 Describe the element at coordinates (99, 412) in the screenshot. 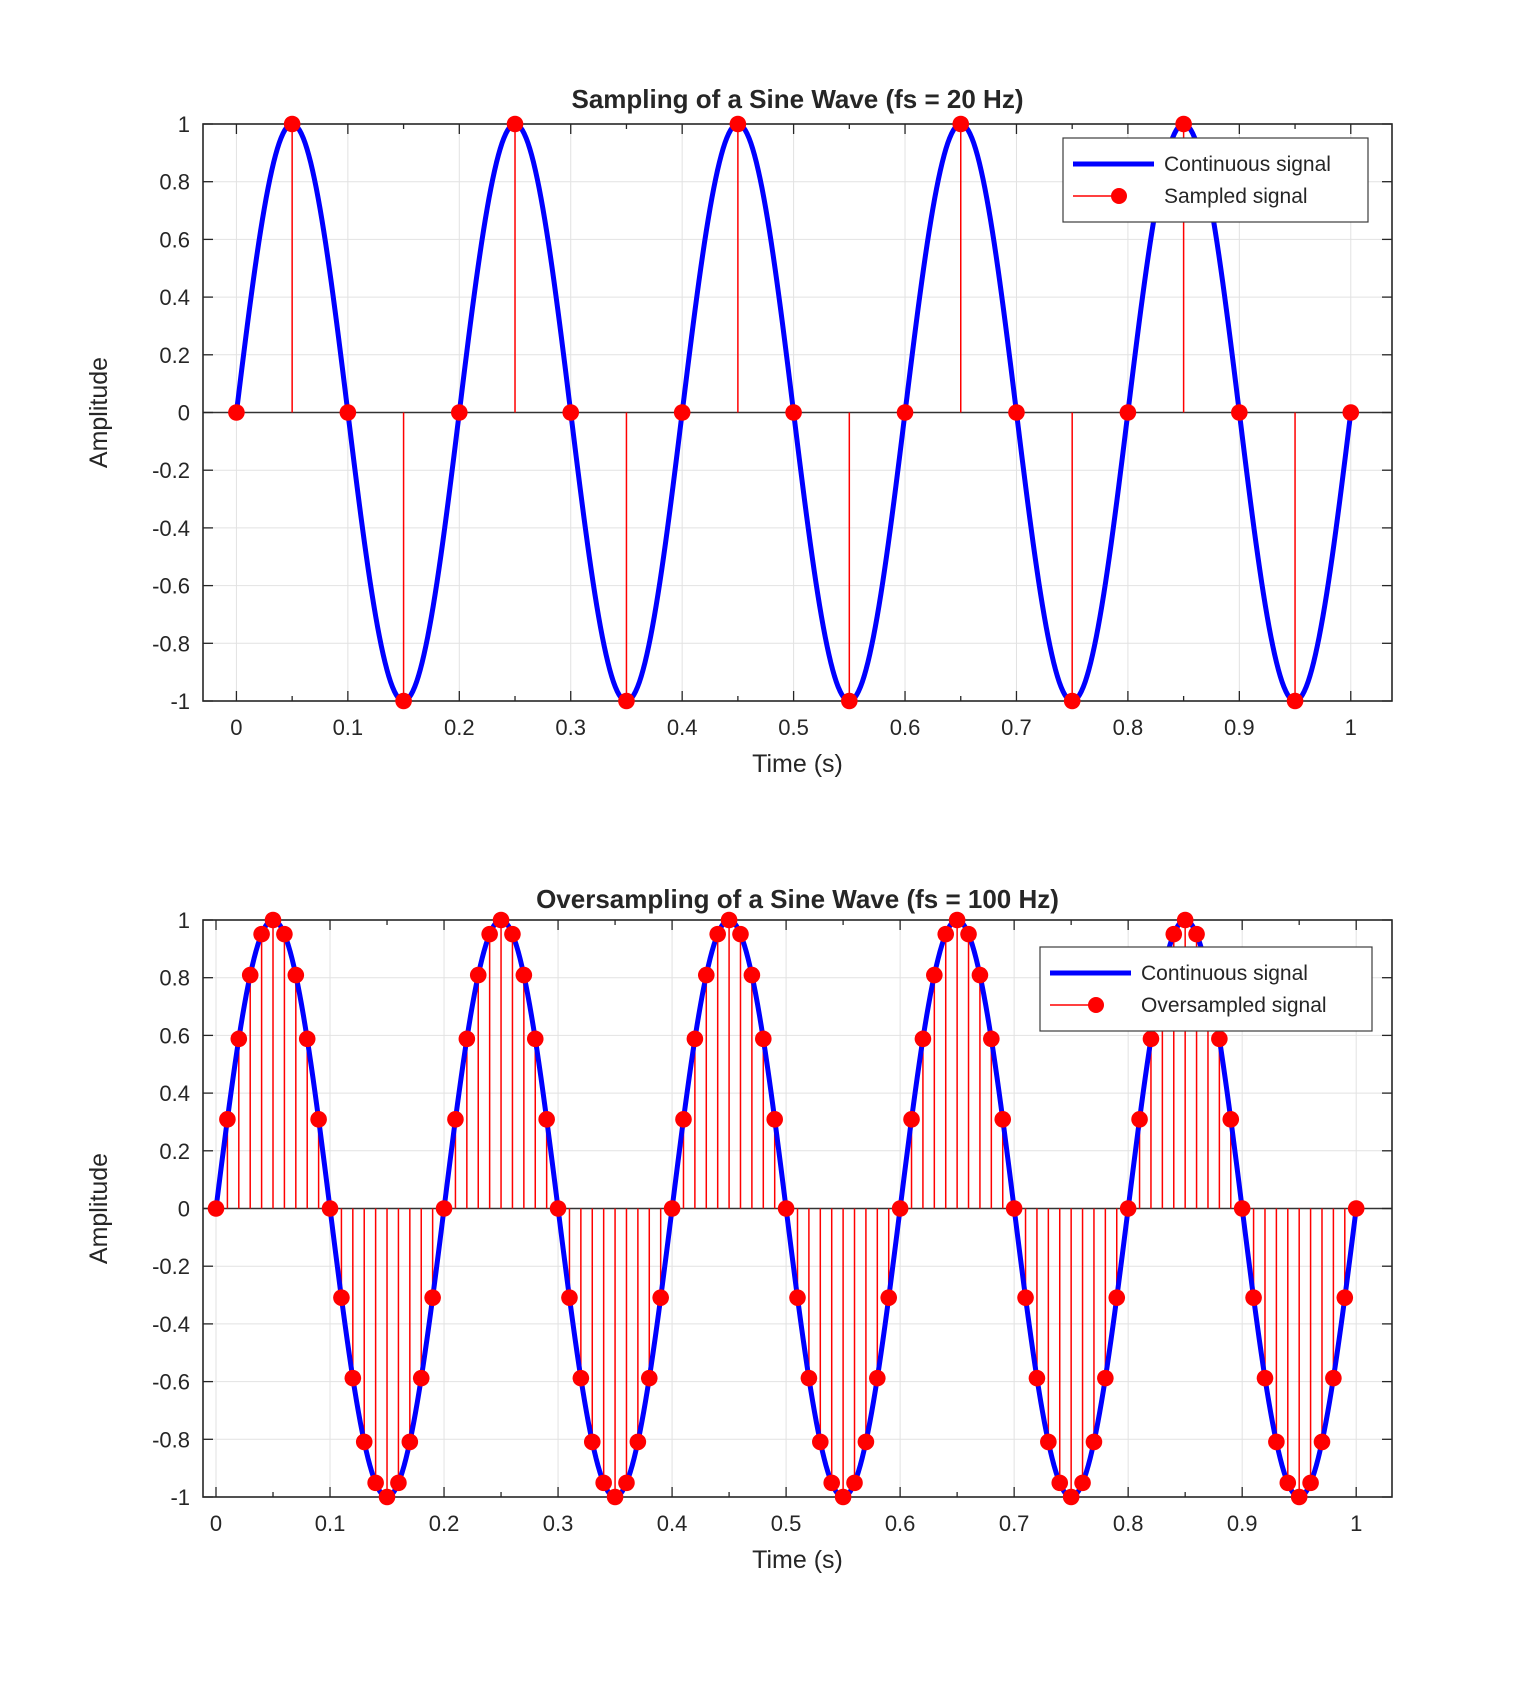

I see `y-axis-label: Amplitude` at that location.